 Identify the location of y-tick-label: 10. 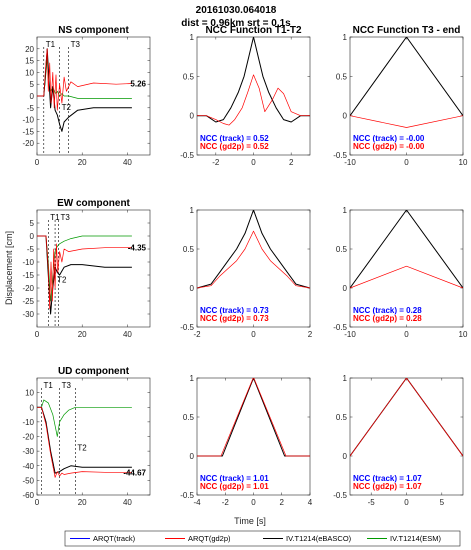
(29, 72).